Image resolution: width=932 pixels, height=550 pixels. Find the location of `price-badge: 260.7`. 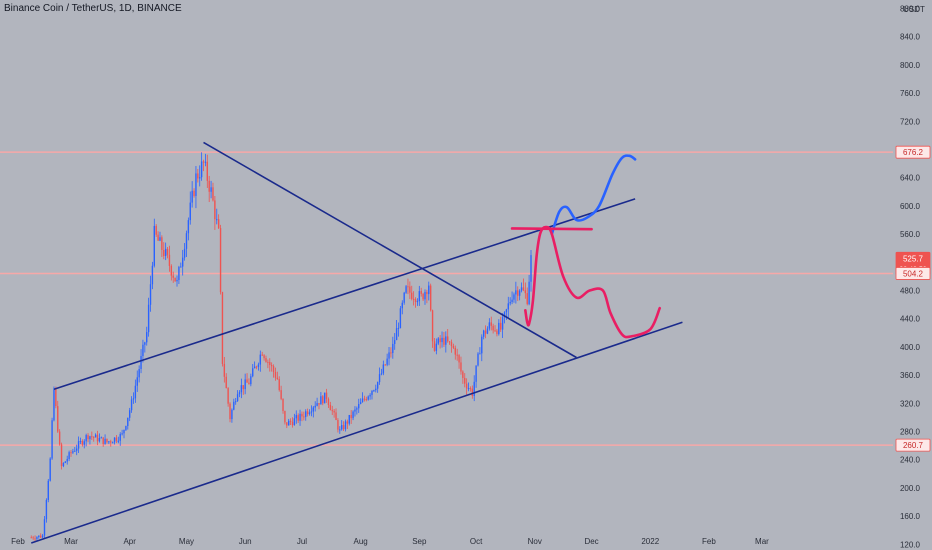

price-badge: 260.7 is located at coordinates (913, 445).